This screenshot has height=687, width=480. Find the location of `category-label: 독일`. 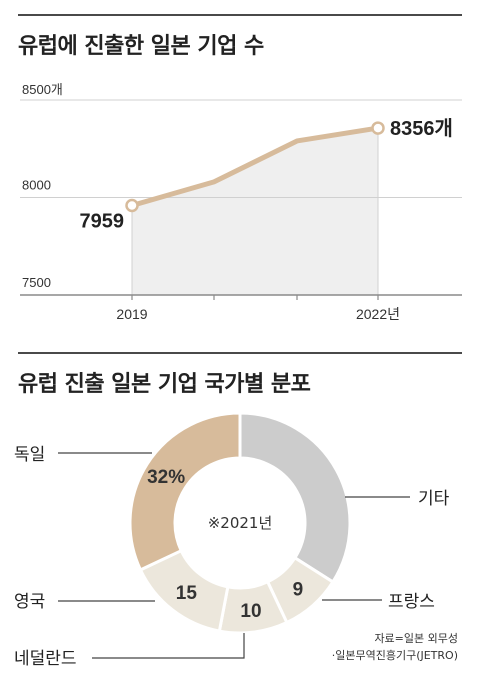

category-label: 독일 is located at coordinates (29, 455).